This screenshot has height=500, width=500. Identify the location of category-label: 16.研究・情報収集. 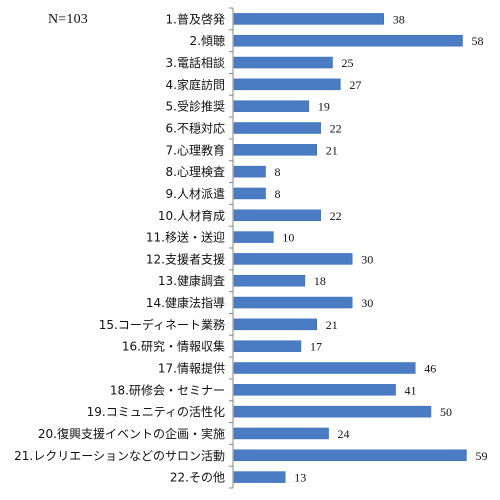
(173, 346).